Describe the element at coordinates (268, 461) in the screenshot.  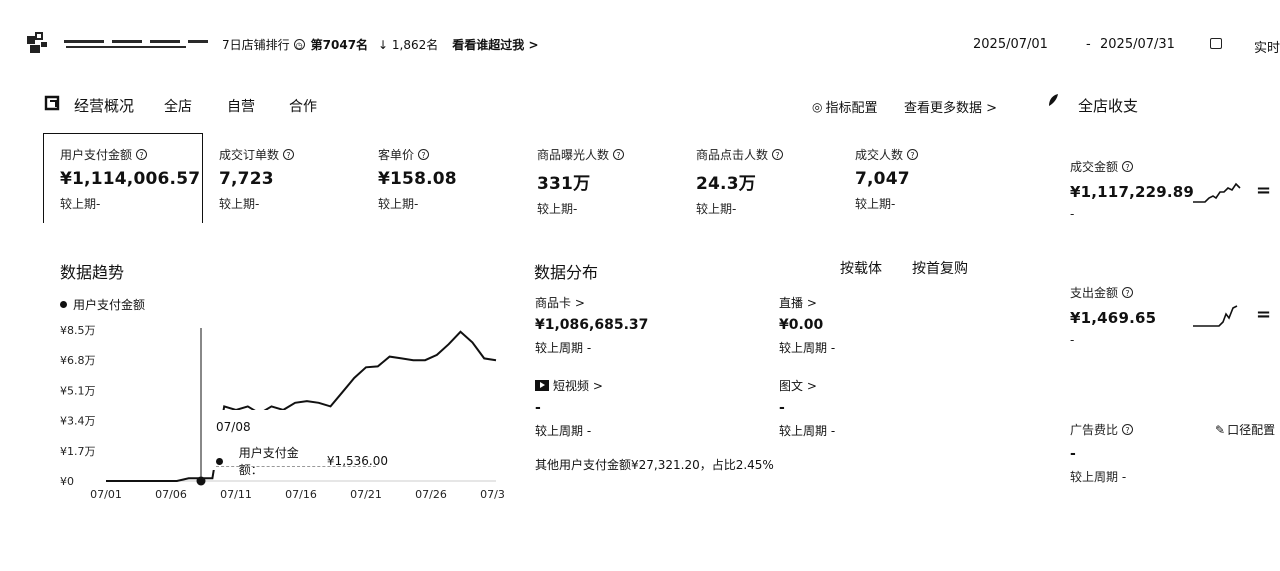
I see `tooltip-label: 用户支付金额：` at that location.